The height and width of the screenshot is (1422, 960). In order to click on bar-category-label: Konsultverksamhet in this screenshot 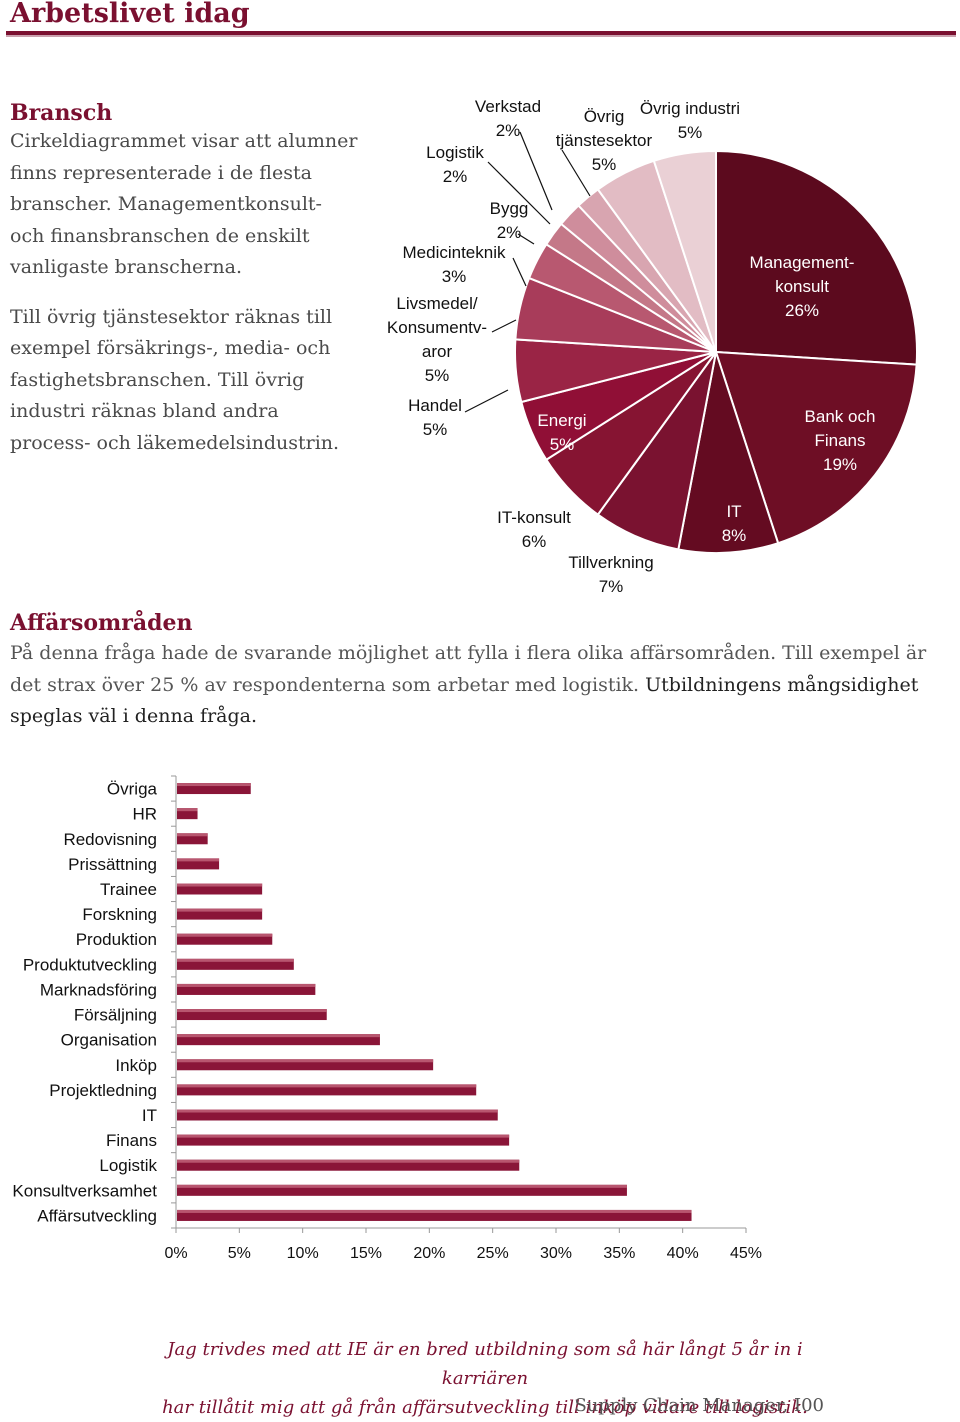, I will do `click(84, 1190)`.